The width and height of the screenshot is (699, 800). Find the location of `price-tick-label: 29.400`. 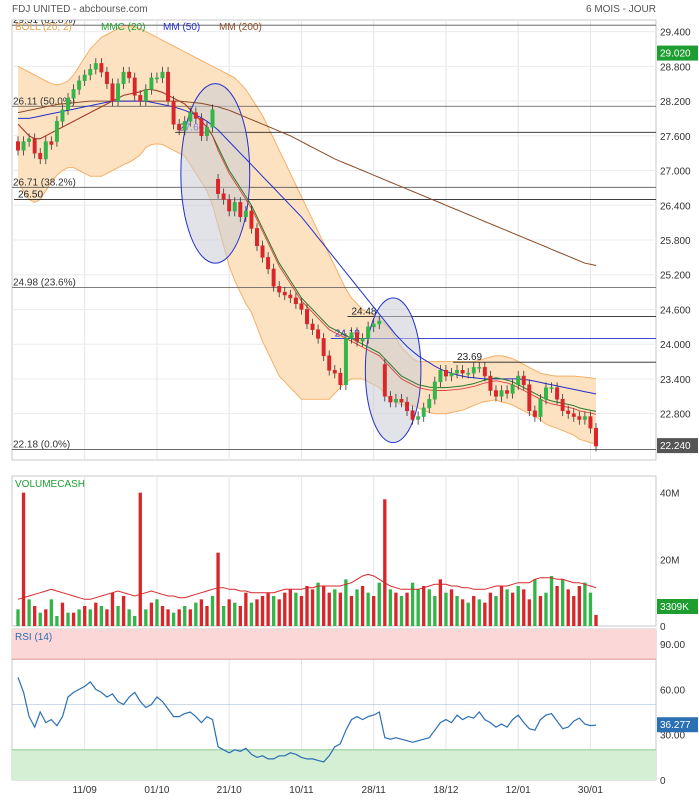

price-tick-label: 29.400 is located at coordinates (675, 33).